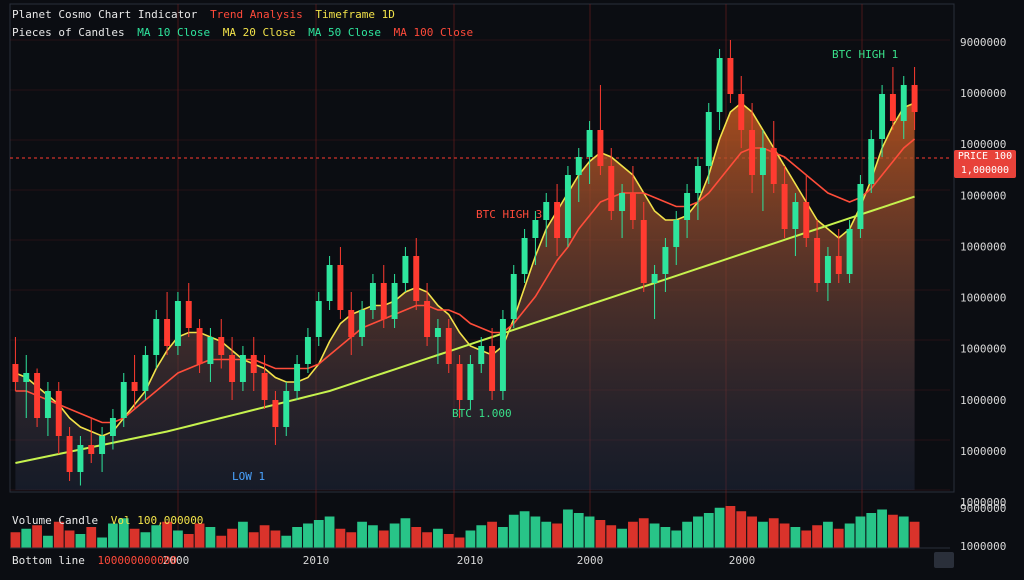 Image resolution: width=1024 pixels, height=580 pixels. What do you see at coordinates (983, 42) in the screenshot?
I see `y-tick-label-0: 9000000` at bounding box center [983, 42].